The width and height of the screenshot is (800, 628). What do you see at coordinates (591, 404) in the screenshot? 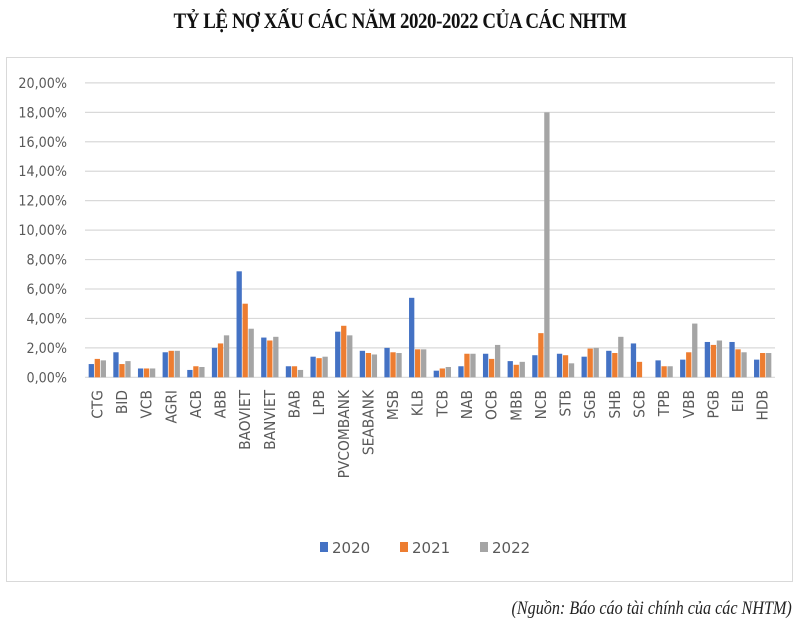
I see `x-tick-label: SGB` at bounding box center [591, 404].